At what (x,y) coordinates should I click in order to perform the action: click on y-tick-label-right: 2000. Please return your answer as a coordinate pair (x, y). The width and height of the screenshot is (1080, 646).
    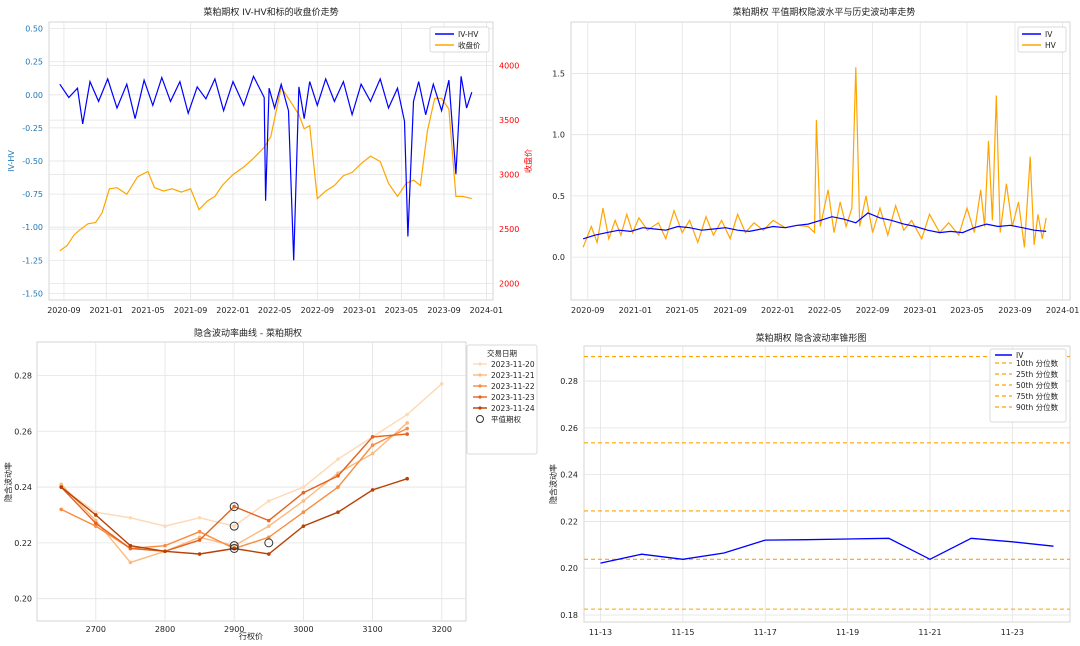
    Looking at the image, I should click on (509, 284).